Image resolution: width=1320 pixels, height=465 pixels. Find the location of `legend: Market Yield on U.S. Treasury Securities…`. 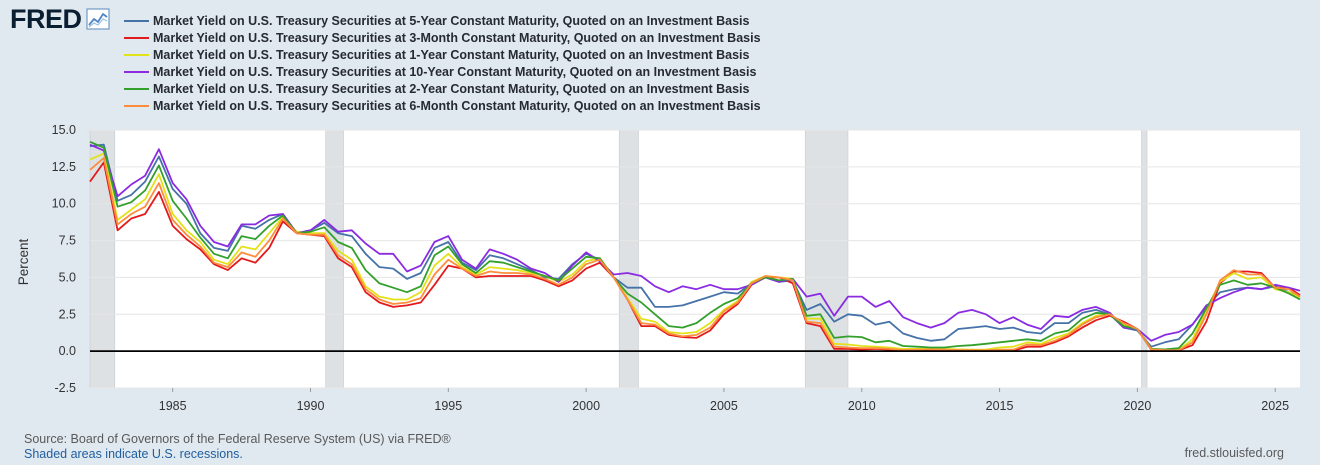

legend: Market Yield on U.S. Treasury Securities… is located at coordinates (442, 63).